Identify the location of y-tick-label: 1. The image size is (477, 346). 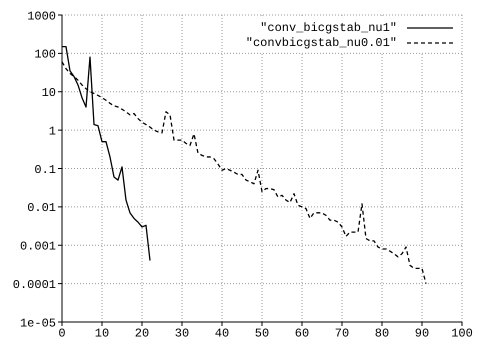
(52, 131).